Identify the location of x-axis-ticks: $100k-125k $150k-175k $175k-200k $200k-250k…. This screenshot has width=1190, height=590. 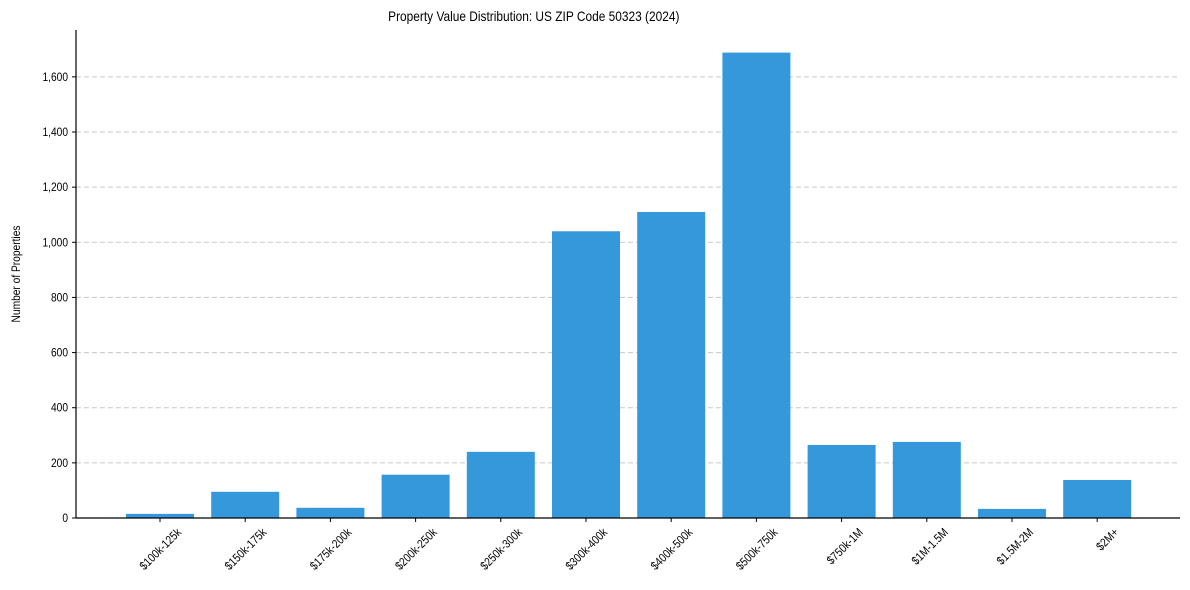
(629, 545).